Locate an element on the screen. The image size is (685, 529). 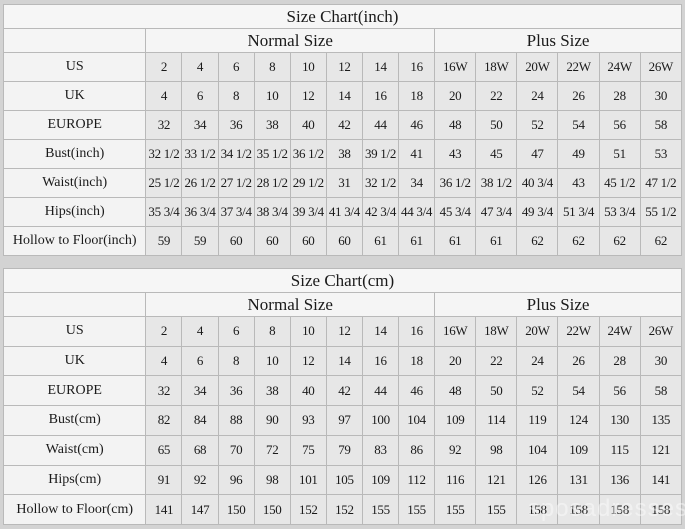
table-cell: 44 is located at coordinates (380, 391).